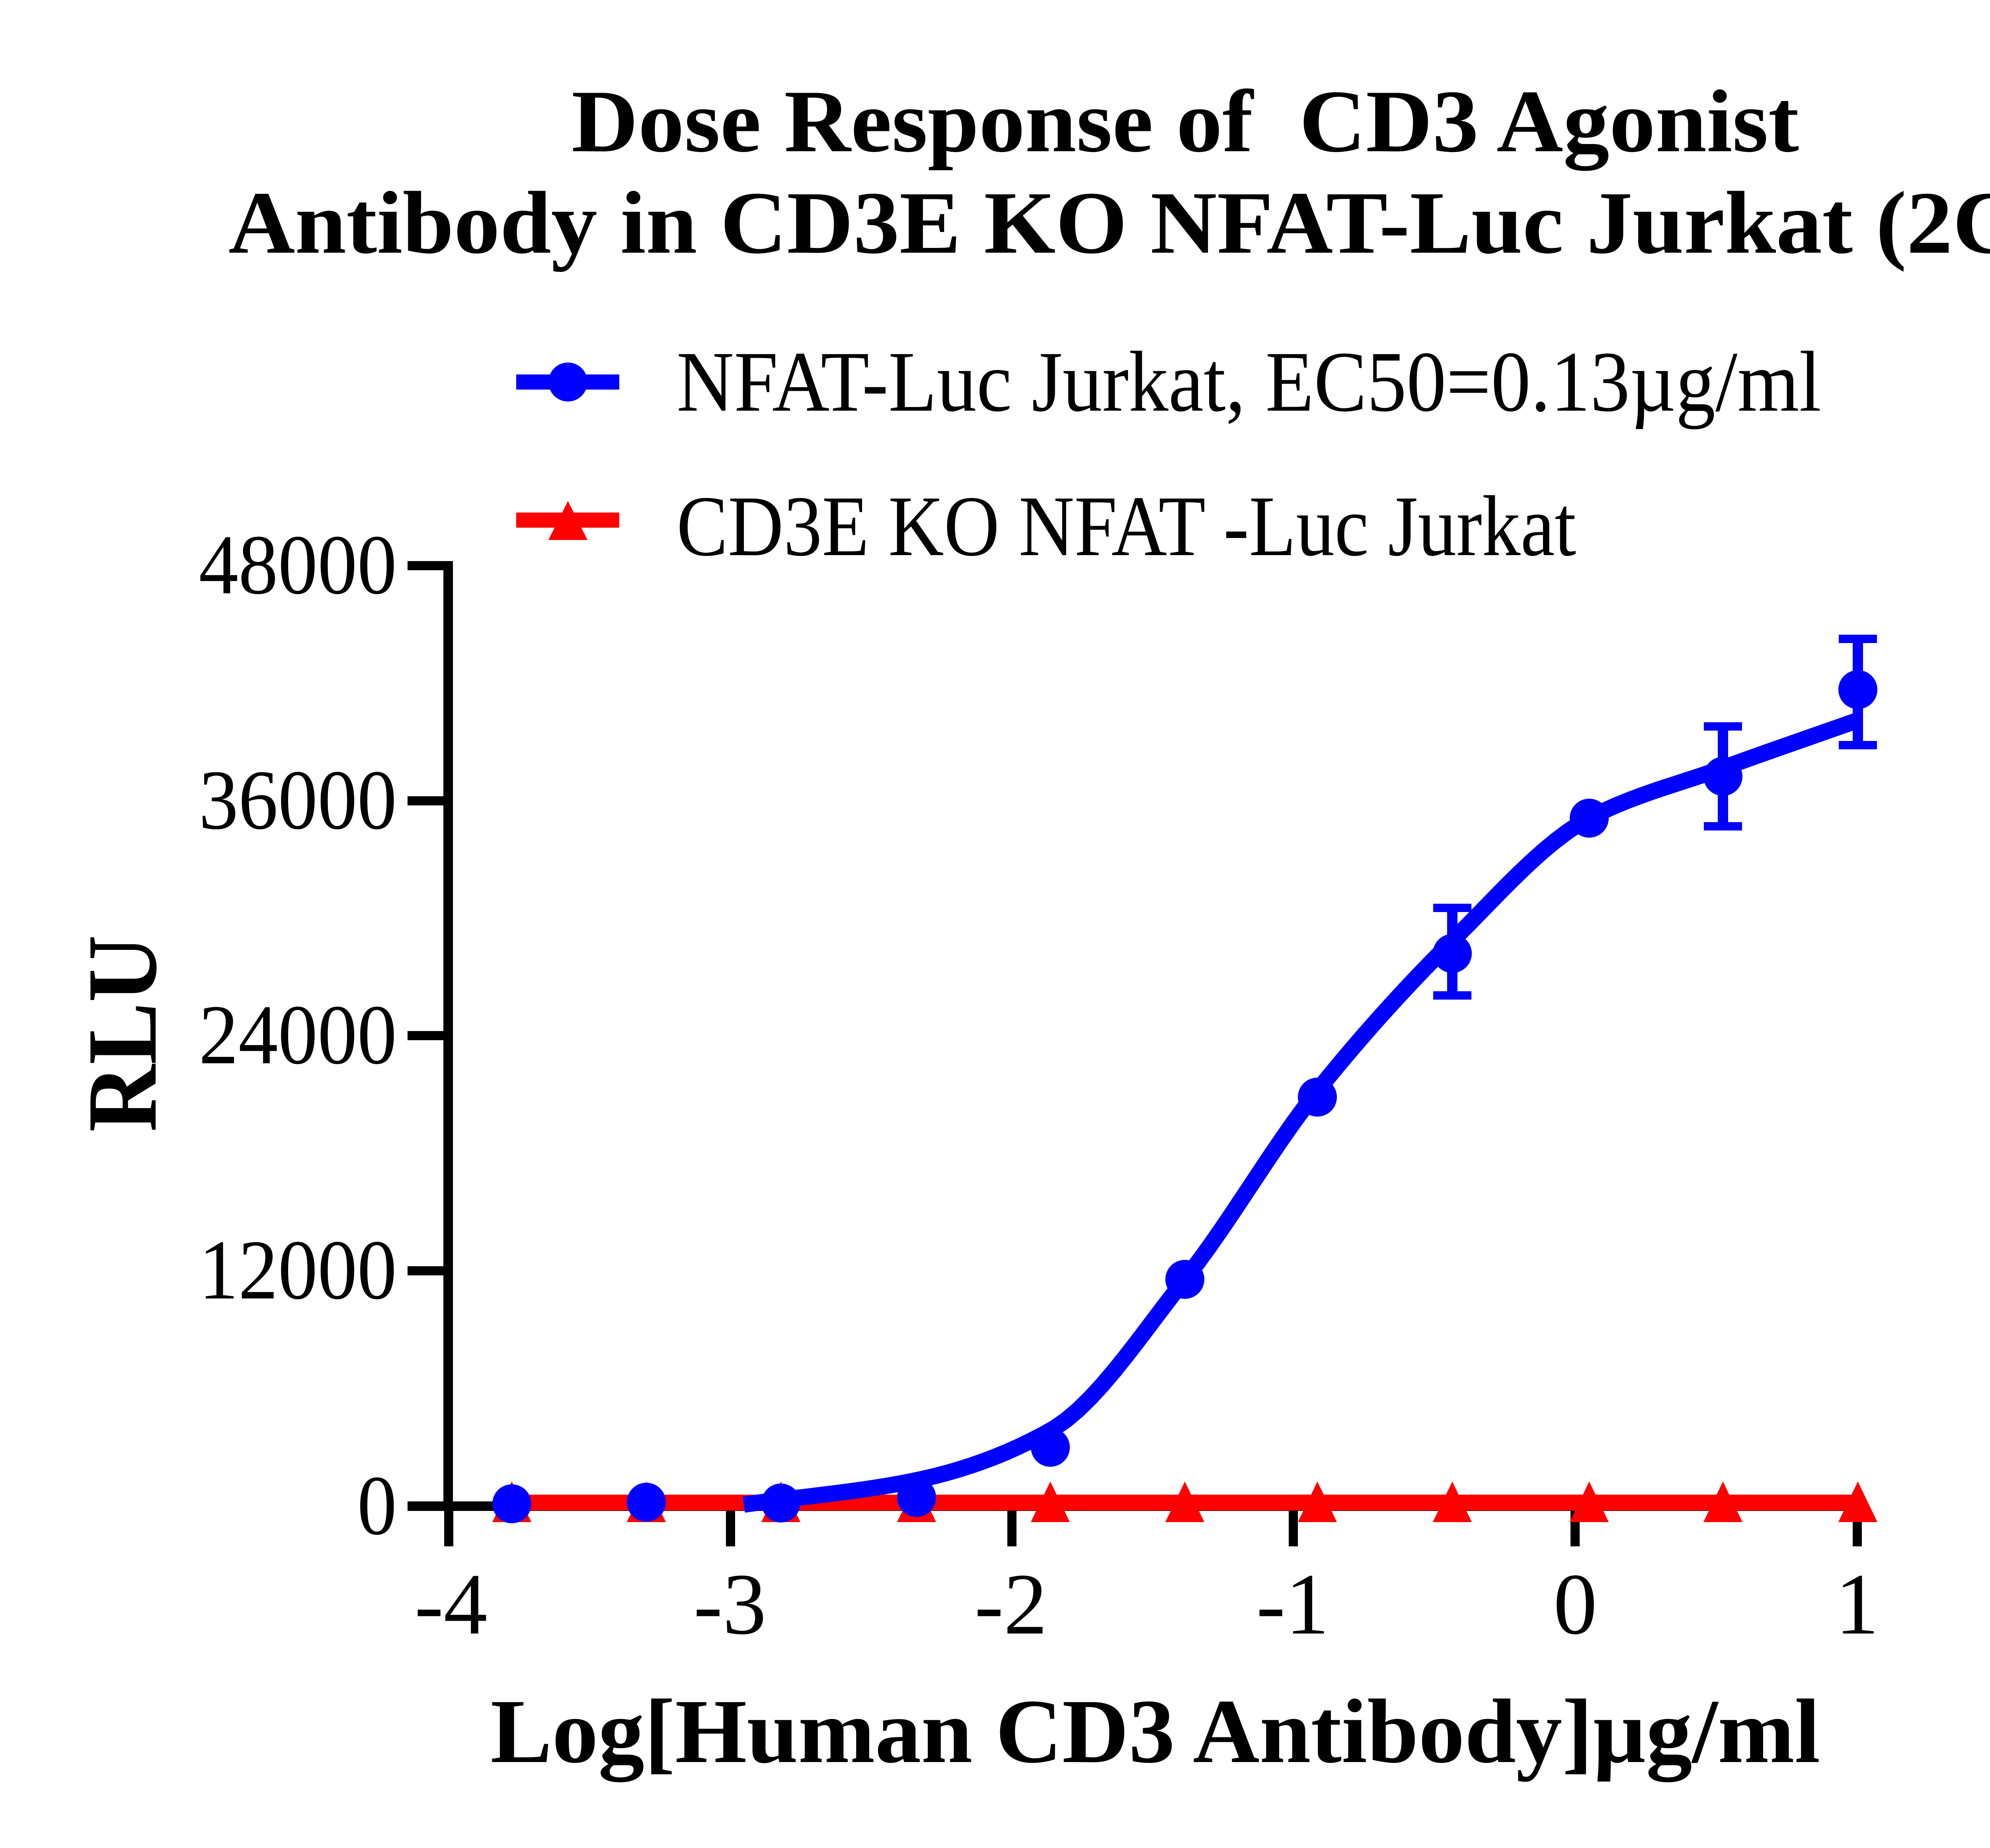 The width and height of the screenshot is (1990, 1848). I want to click on svg-text:NFAT-Luc Jurkat, EC50=0.13µg/m: NFAT-Luc Jurkat, EC50=0.13µg/ml, so click(1249, 381).